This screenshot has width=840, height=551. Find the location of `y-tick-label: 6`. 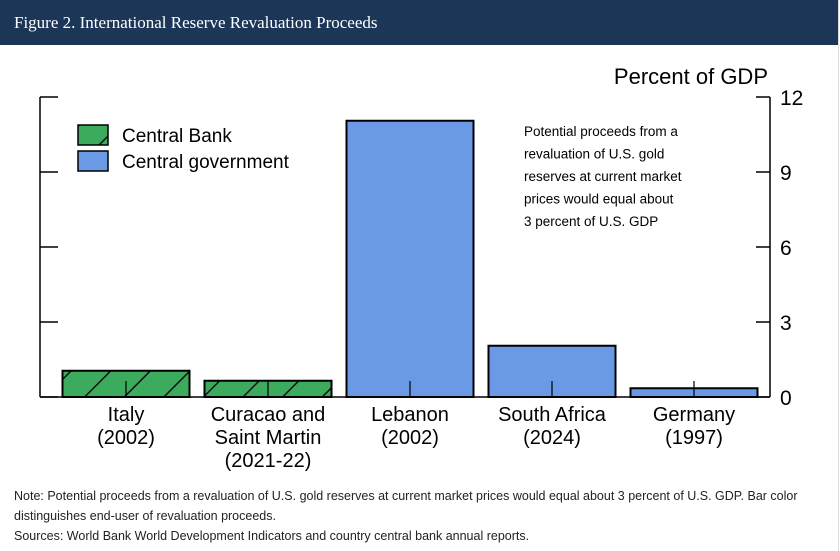

y-tick-label: 6 is located at coordinates (786, 248).